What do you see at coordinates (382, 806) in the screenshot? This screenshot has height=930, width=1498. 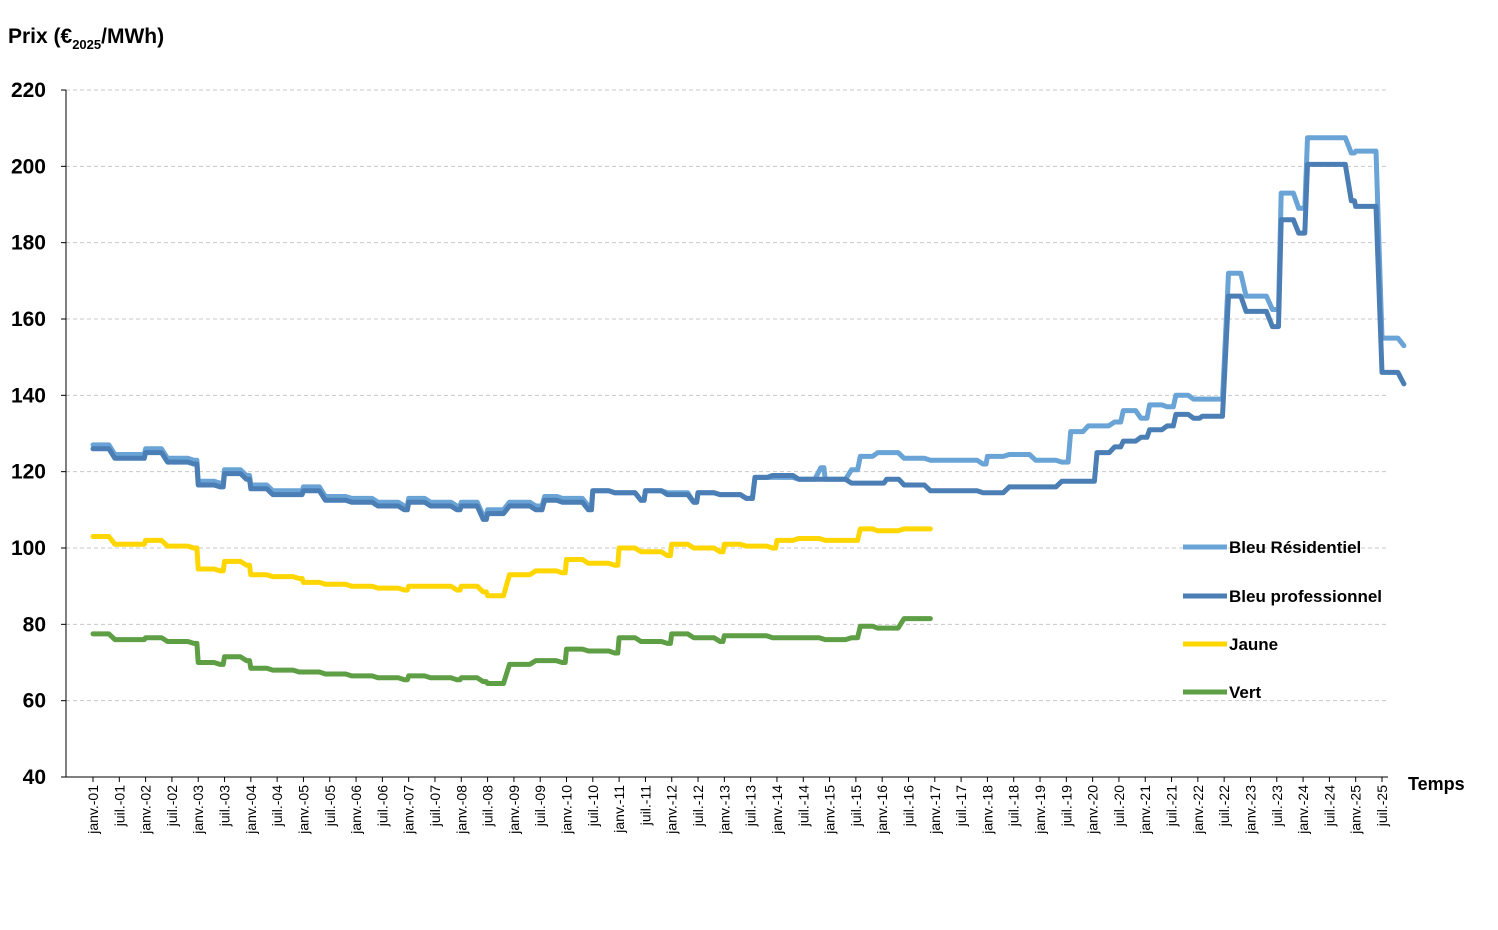 I see `x-tick-label: juil.-06` at bounding box center [382, 806].